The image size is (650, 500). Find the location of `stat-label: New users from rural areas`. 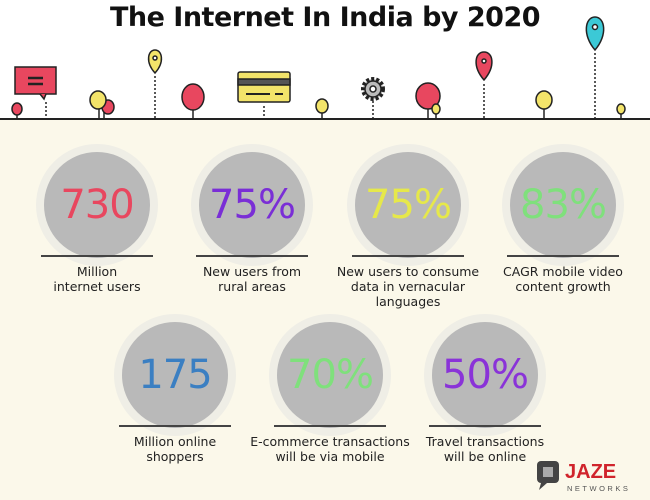

stat-label: New users from rural areas is located at coordinates (252, 279).